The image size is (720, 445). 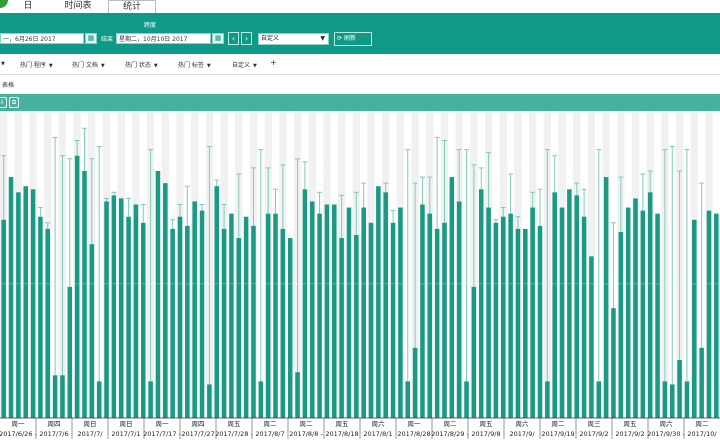 I want to click on collapsed-filter-dropdown: ▼, so click(x=2, y=63).